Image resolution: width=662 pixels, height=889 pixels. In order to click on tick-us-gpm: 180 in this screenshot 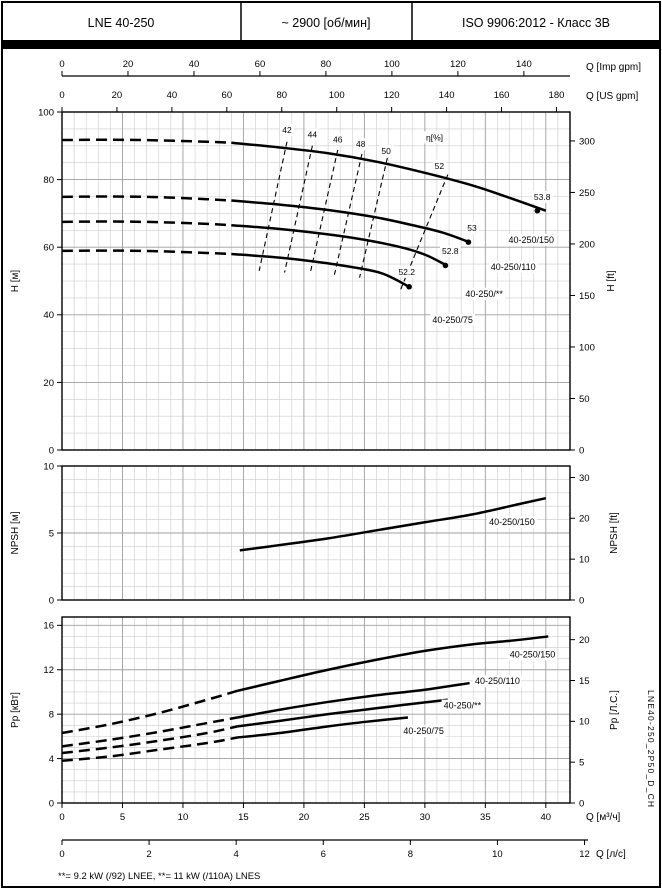, I will do `click(557, 95)`.